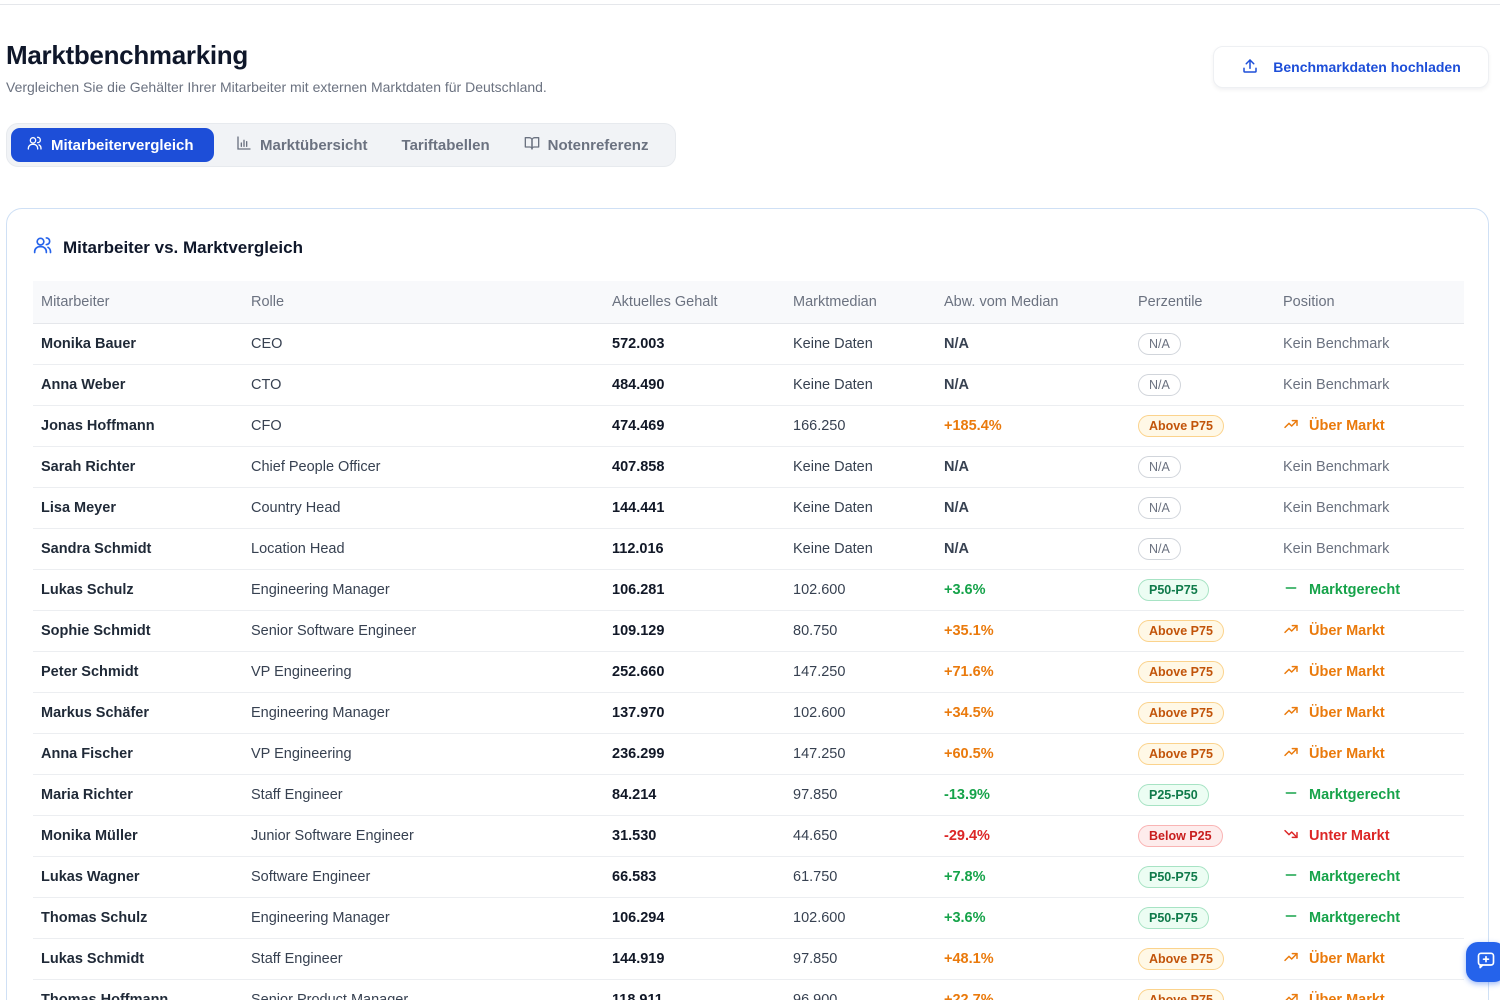 This screenshot has width=1500, height=1000. What do you see at coordinates (138, 385) in the screenshot?
I see `employee-name: Anna Weber` at bounding box center [138, 385].